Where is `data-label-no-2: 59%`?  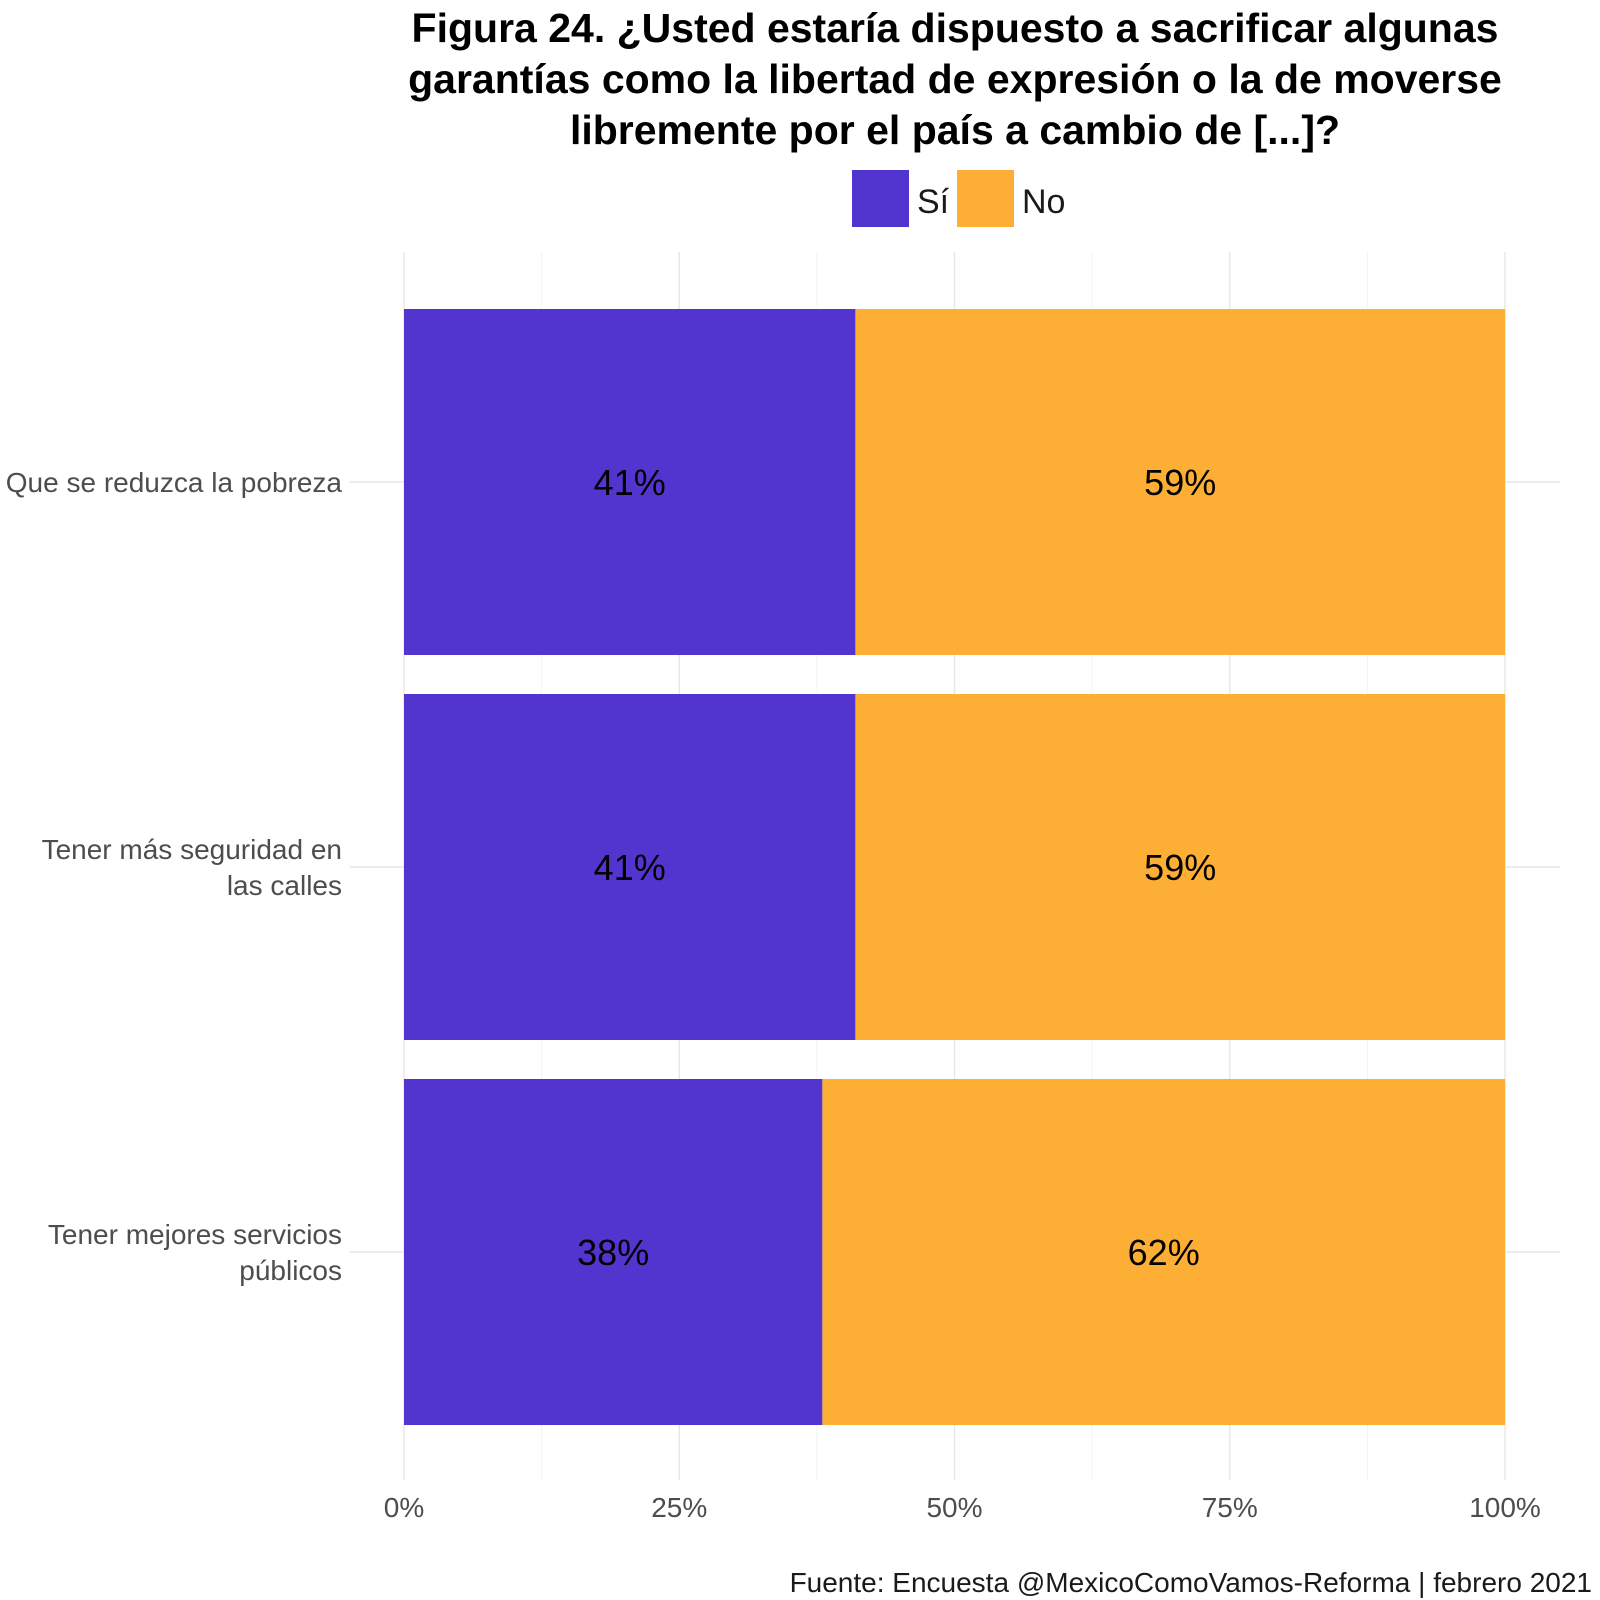
data-label-no-2: 59% is located at coordinates (1180, 867).